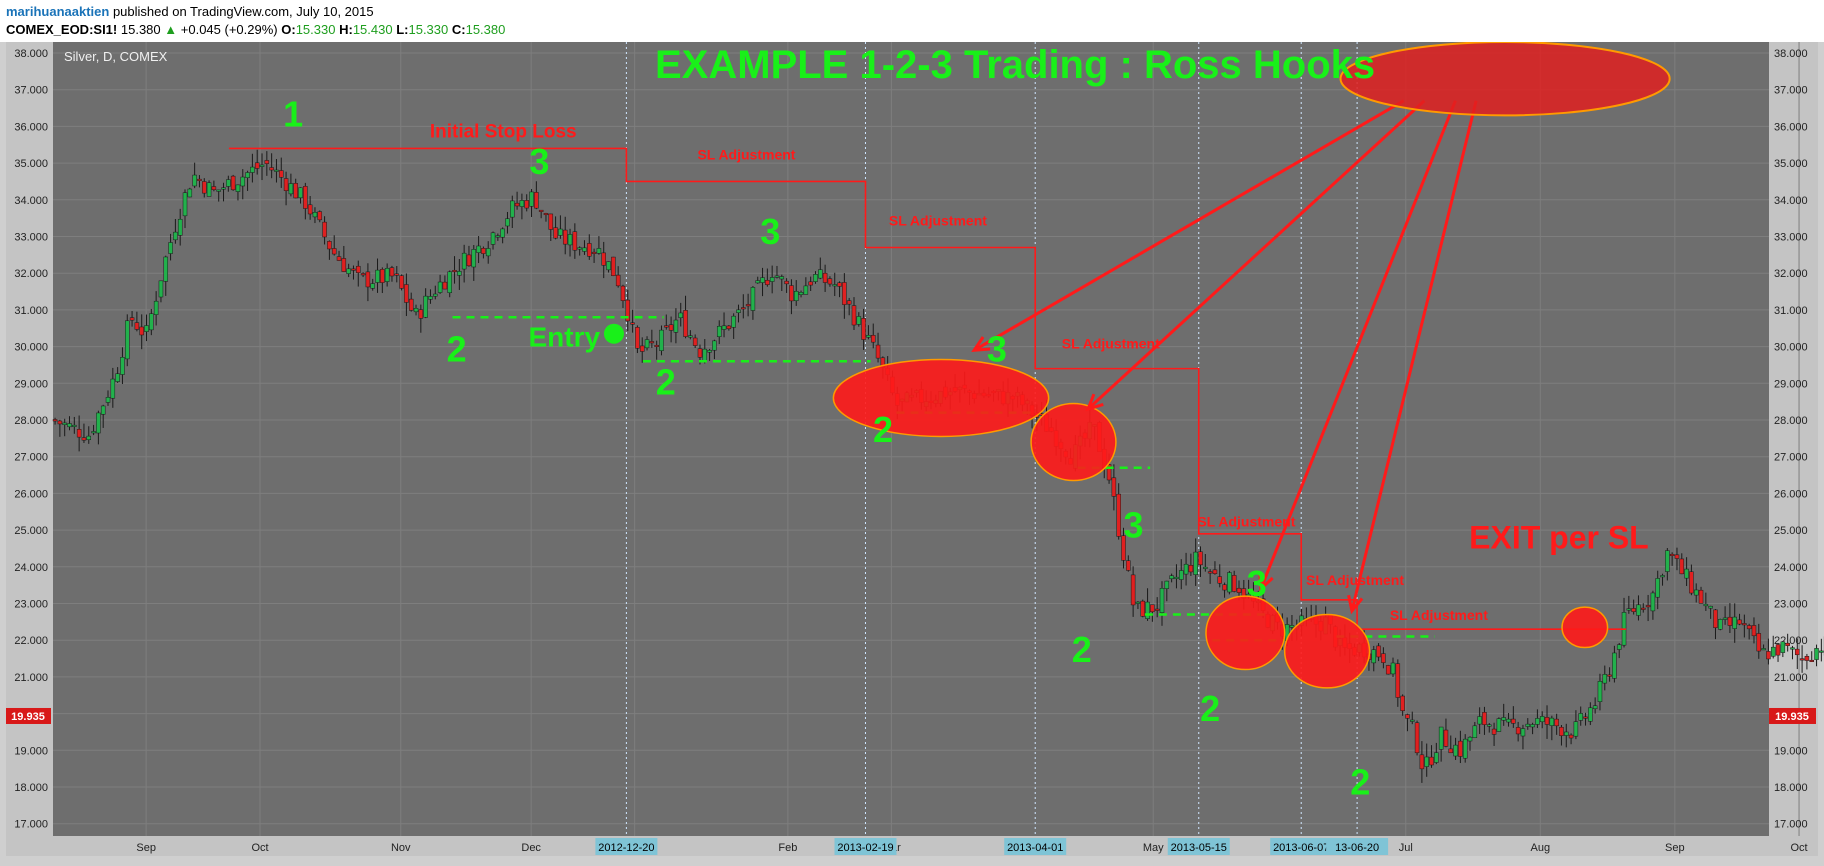 This screenshot has height=866, width=1824. Describe the element at coordinates (1791, 311) in the screenshot. I see `y-tick-label-right: 31.000` at that location.